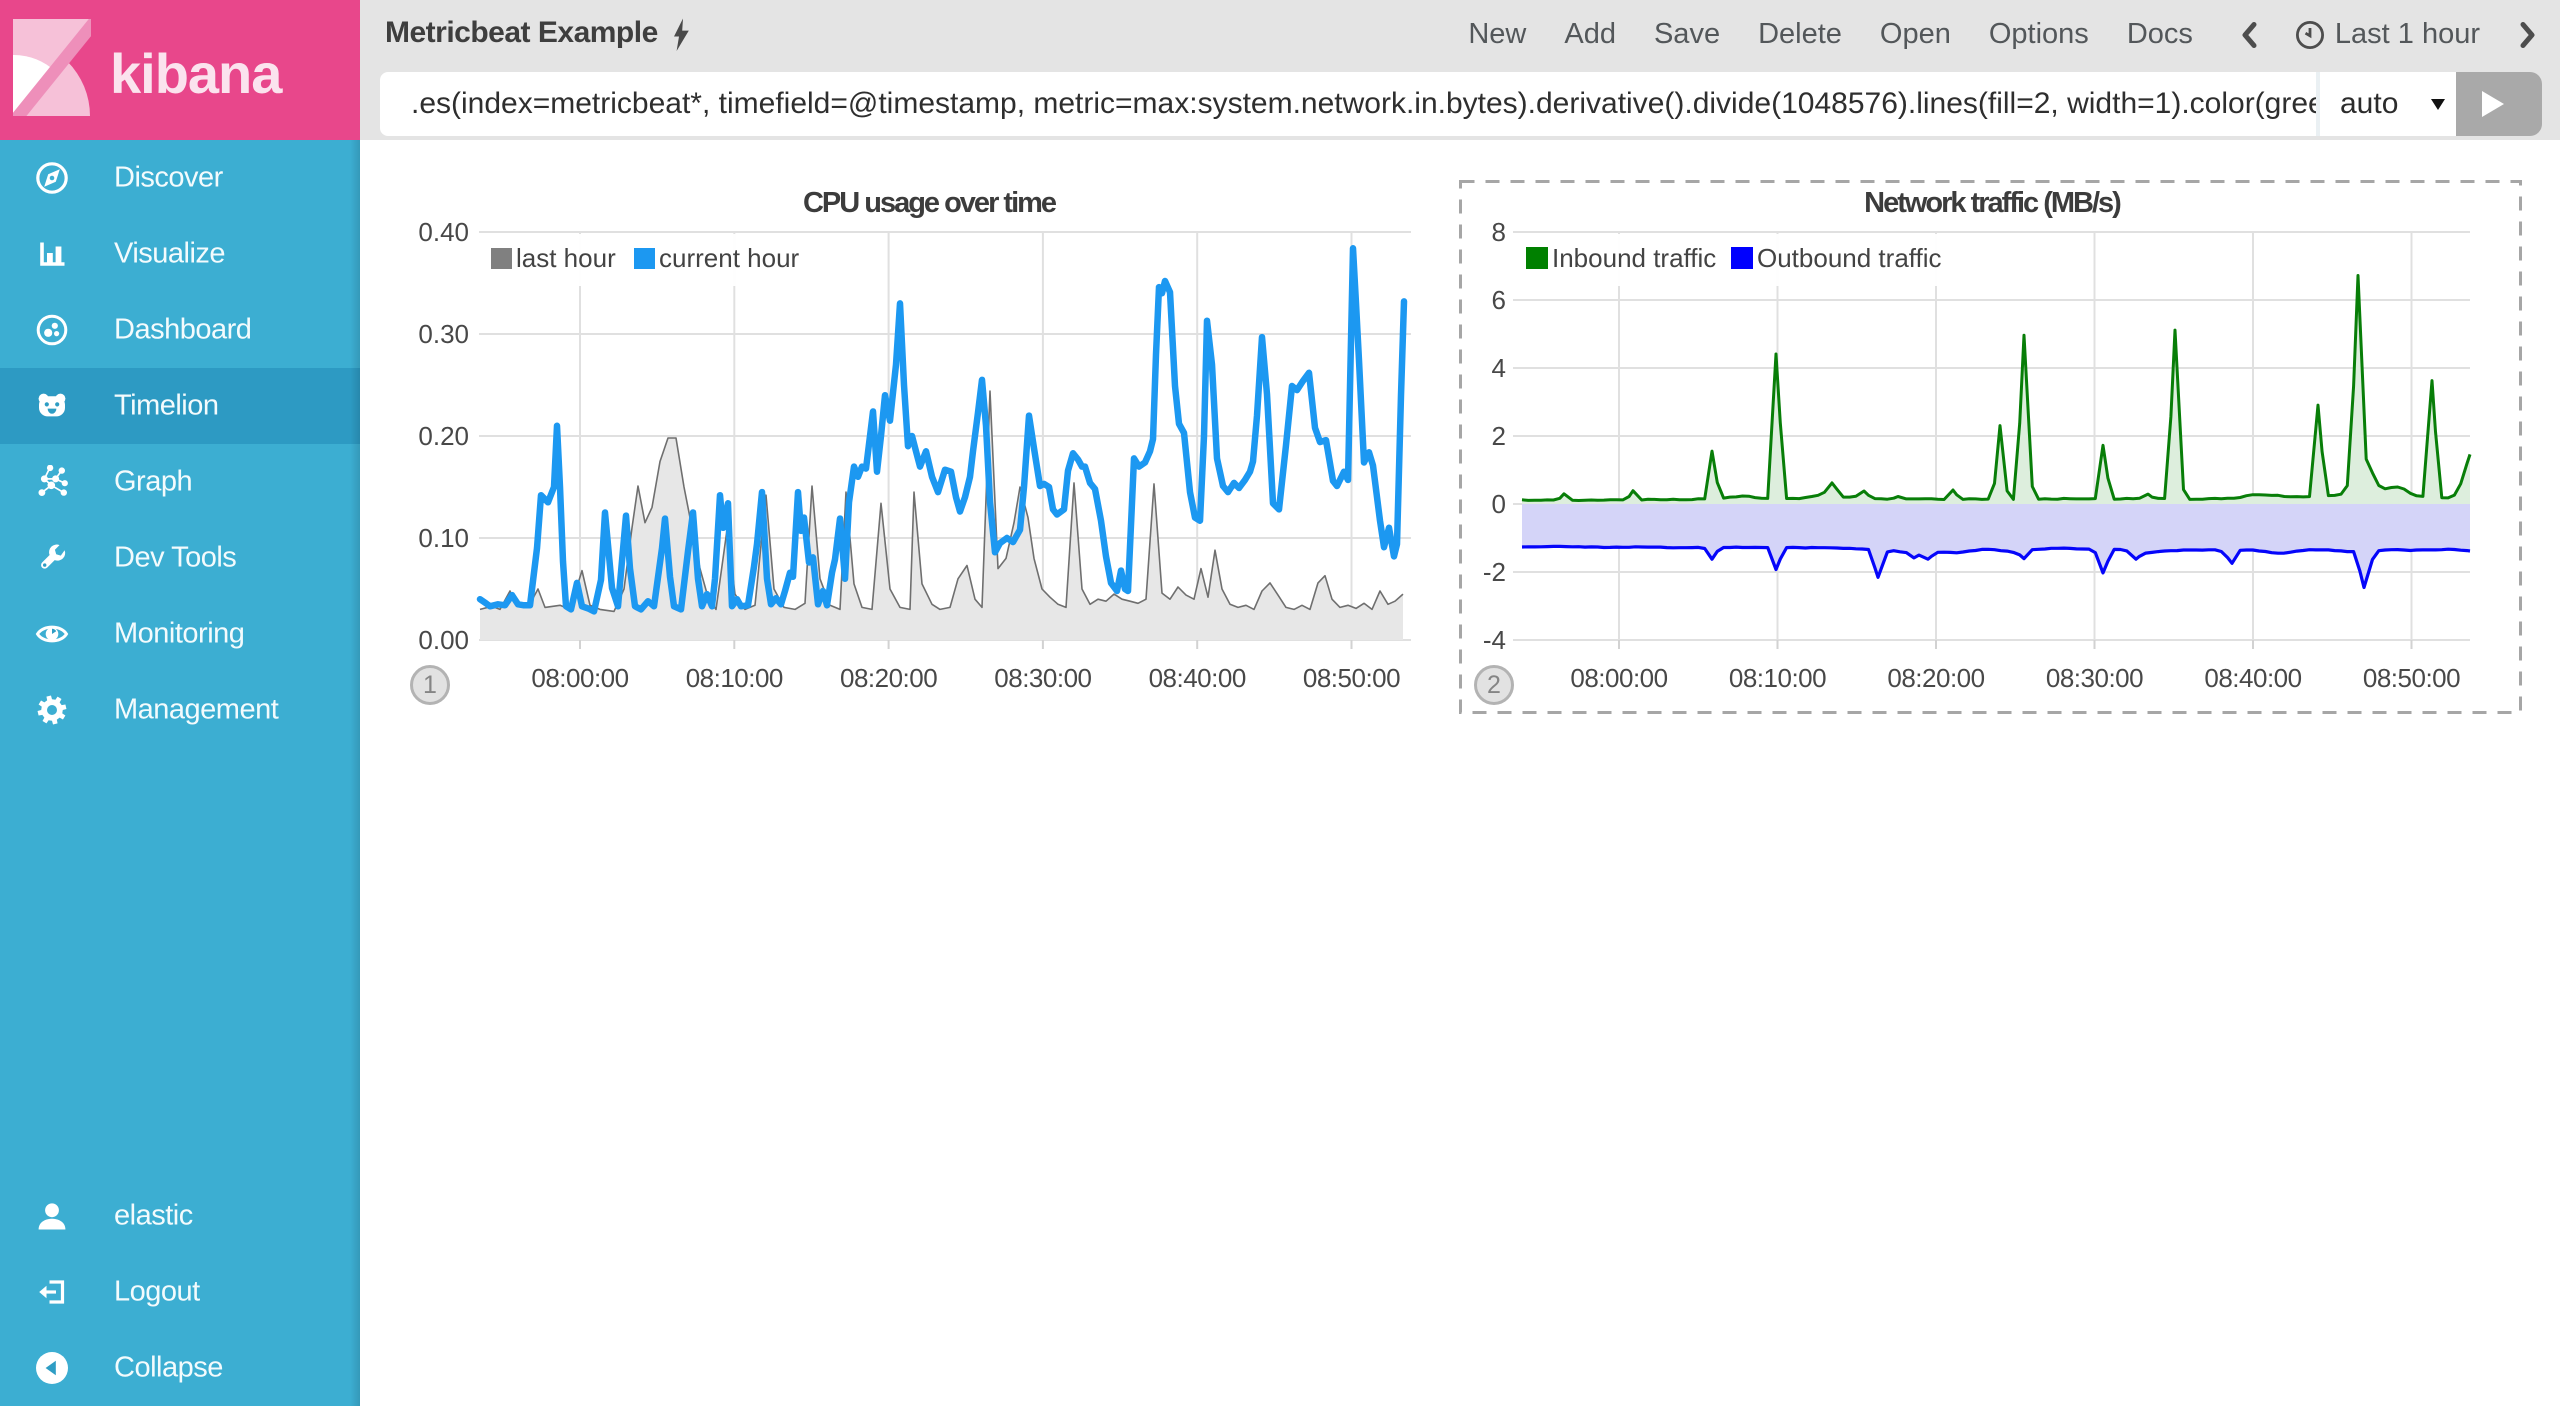 This screenshot has width=2560, height=1406. Describe the element at coordinates (1634, 258) in the screenshot. I see `svg-text: Inbound traffic` at that location.